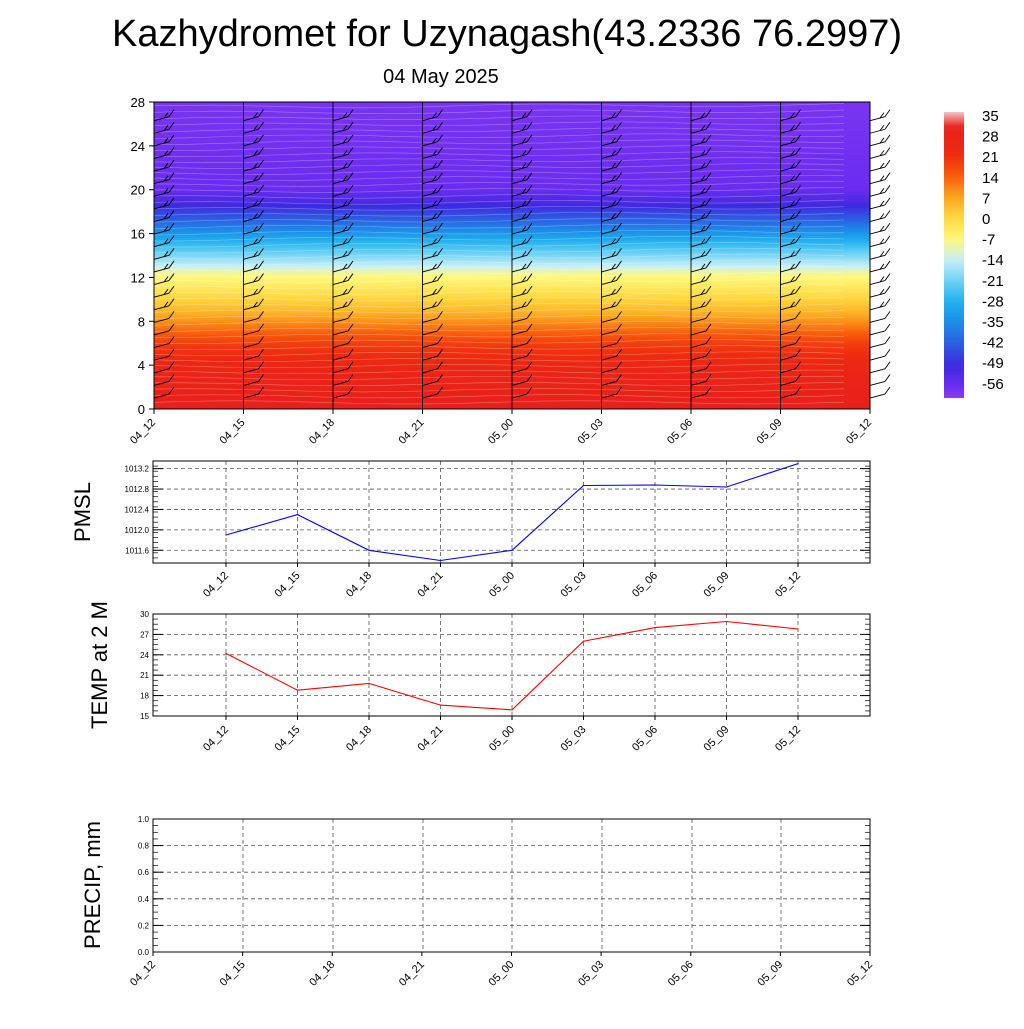 Image resolution: width=1024 pixels, height=1029 pixels. I want to click on temp-x-tick-label: 04_12, so click(216, 739).